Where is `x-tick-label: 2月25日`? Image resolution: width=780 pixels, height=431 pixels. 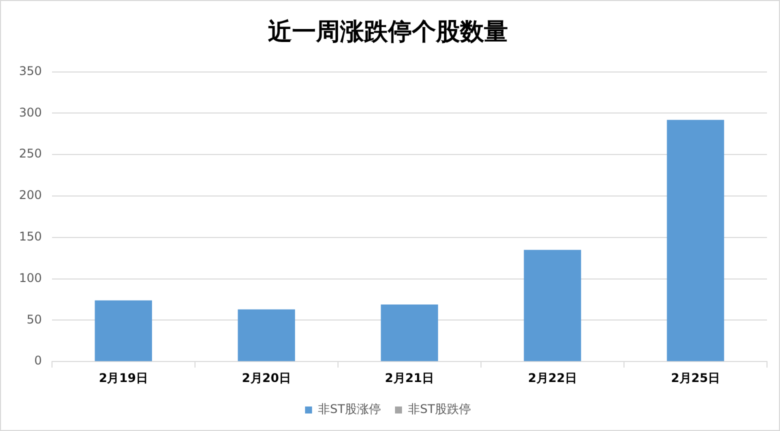
x-tick-label: 2月25日 is located at coordinates (695, 377).